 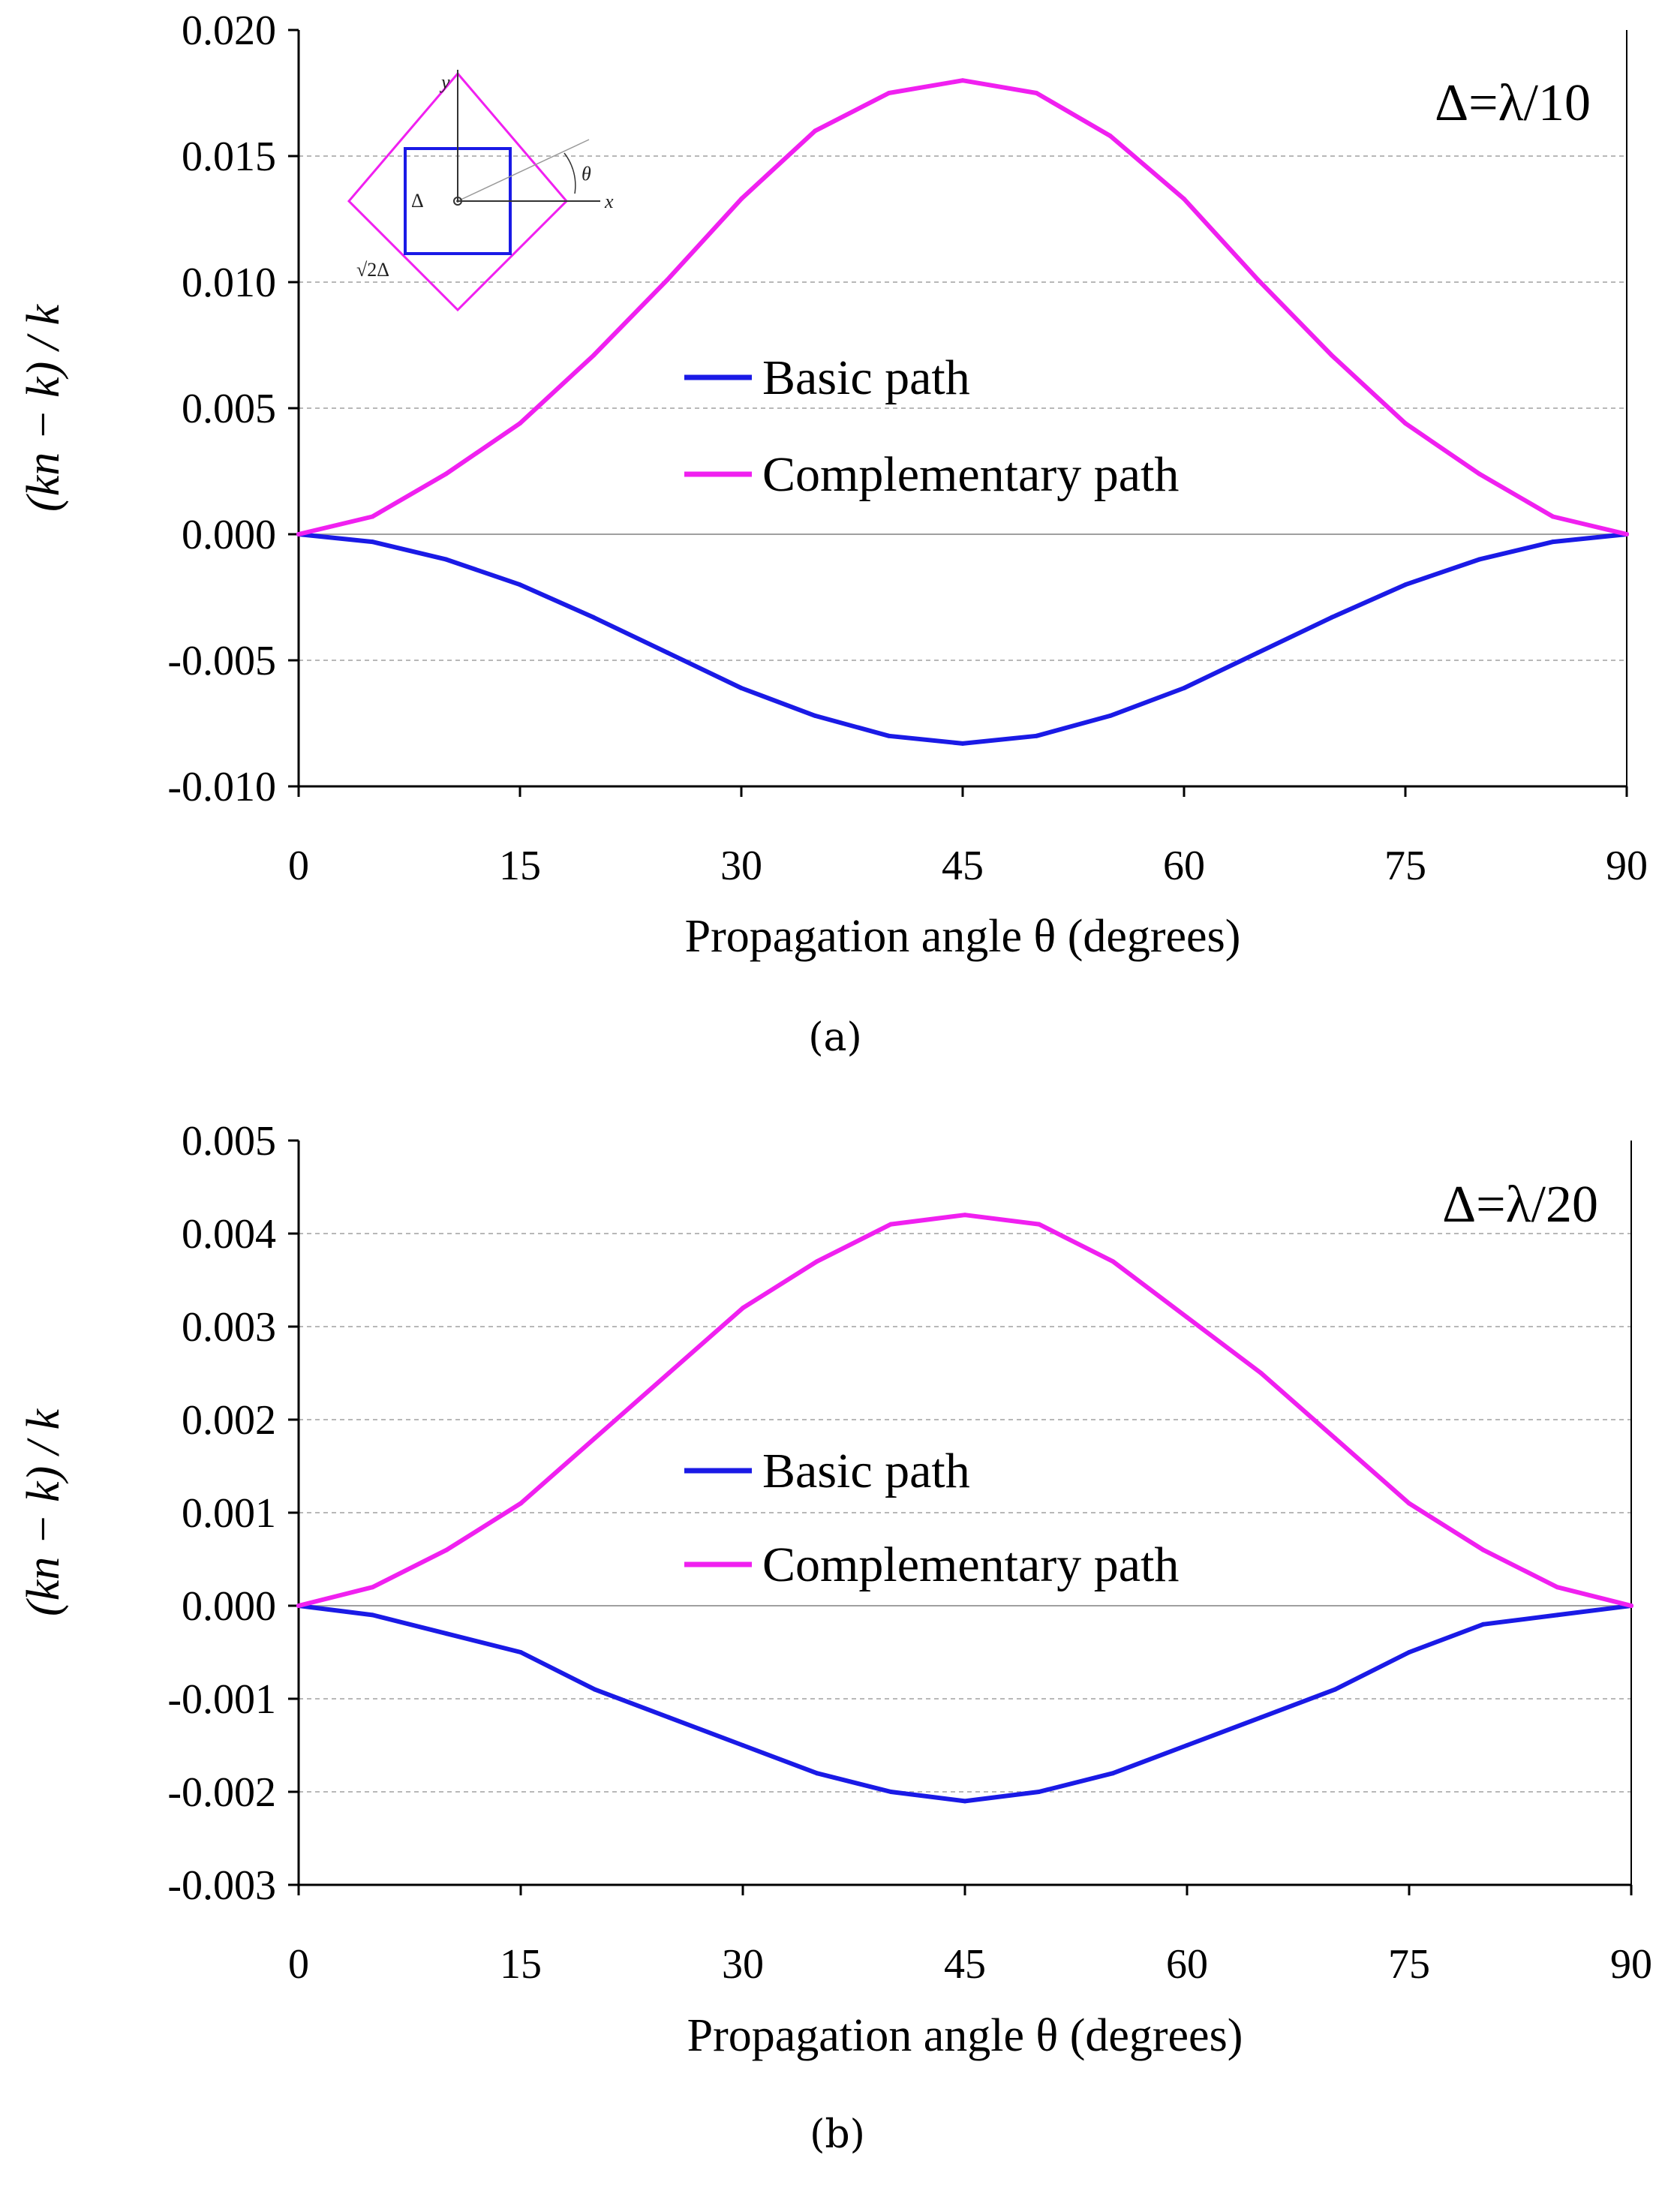 I want to click on inset-delta-label: Δ, so click(x=417, y=201).